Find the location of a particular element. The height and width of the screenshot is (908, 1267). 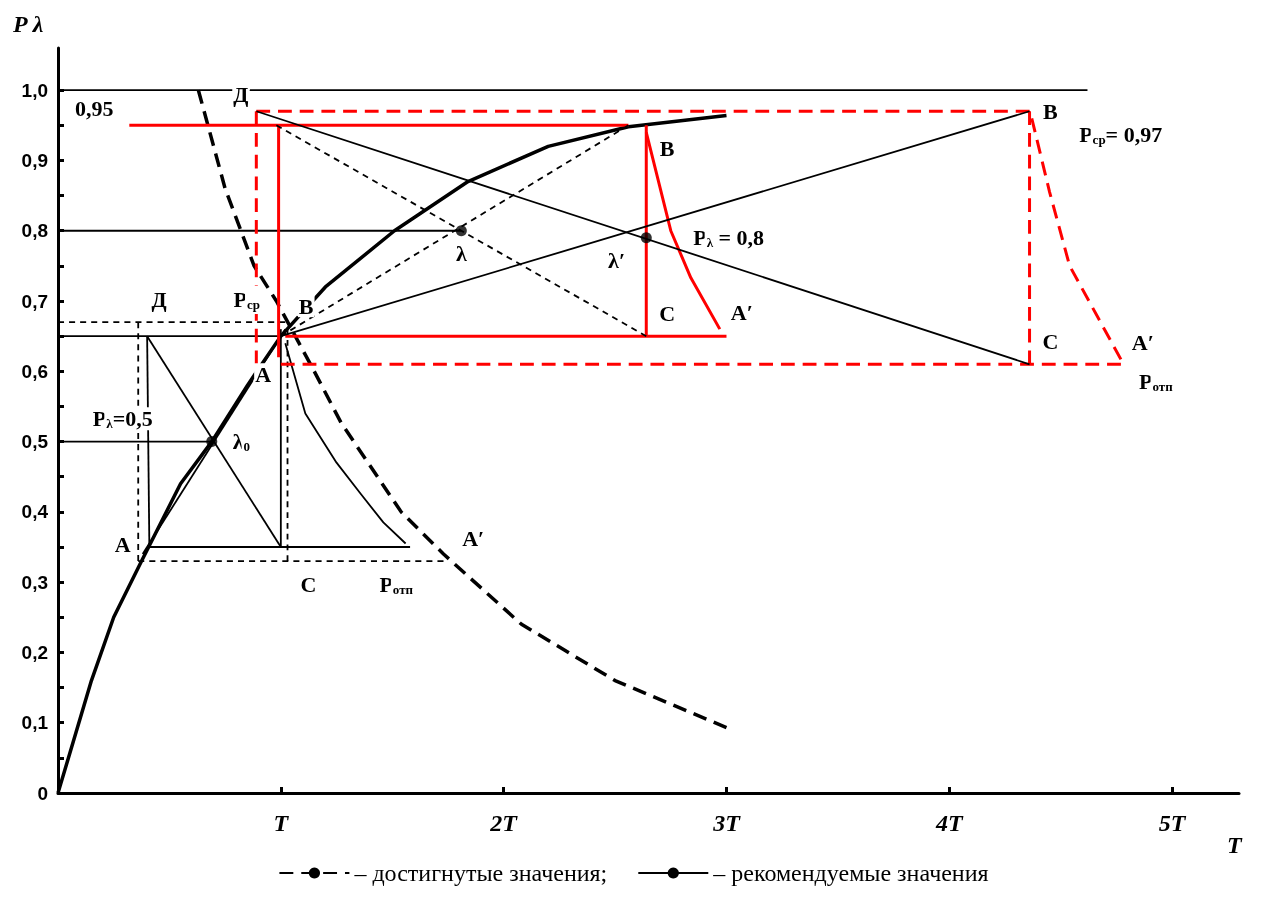

y-tick-label: 0,2 is located at coordinates (34, 652).